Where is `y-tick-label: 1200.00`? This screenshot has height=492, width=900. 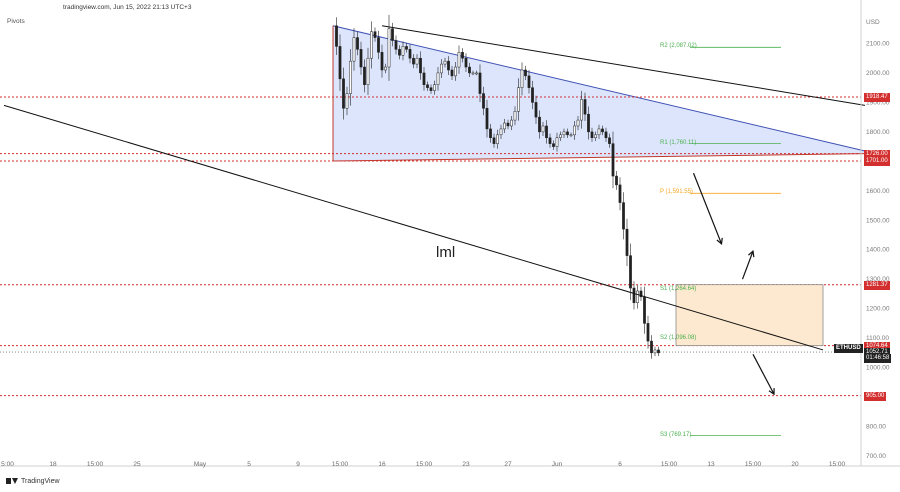 y-tick-label: 1200.00 is located at coordinates (878, 309).